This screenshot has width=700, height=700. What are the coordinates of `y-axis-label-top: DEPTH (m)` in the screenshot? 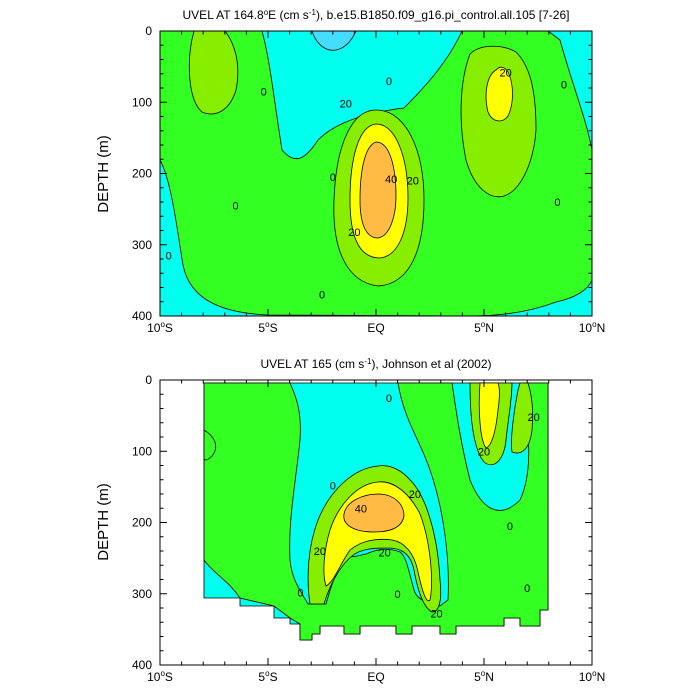 It's located at (103, 174).